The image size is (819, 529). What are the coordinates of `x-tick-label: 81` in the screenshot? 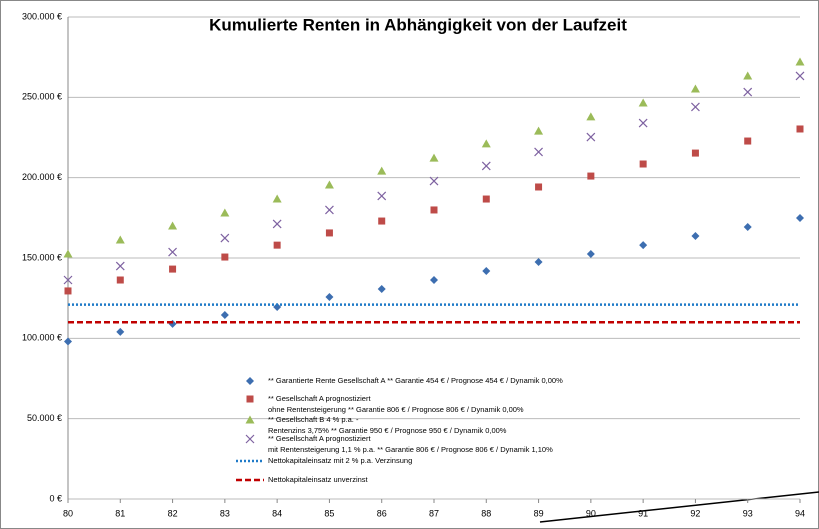 It's located at (120, 513).